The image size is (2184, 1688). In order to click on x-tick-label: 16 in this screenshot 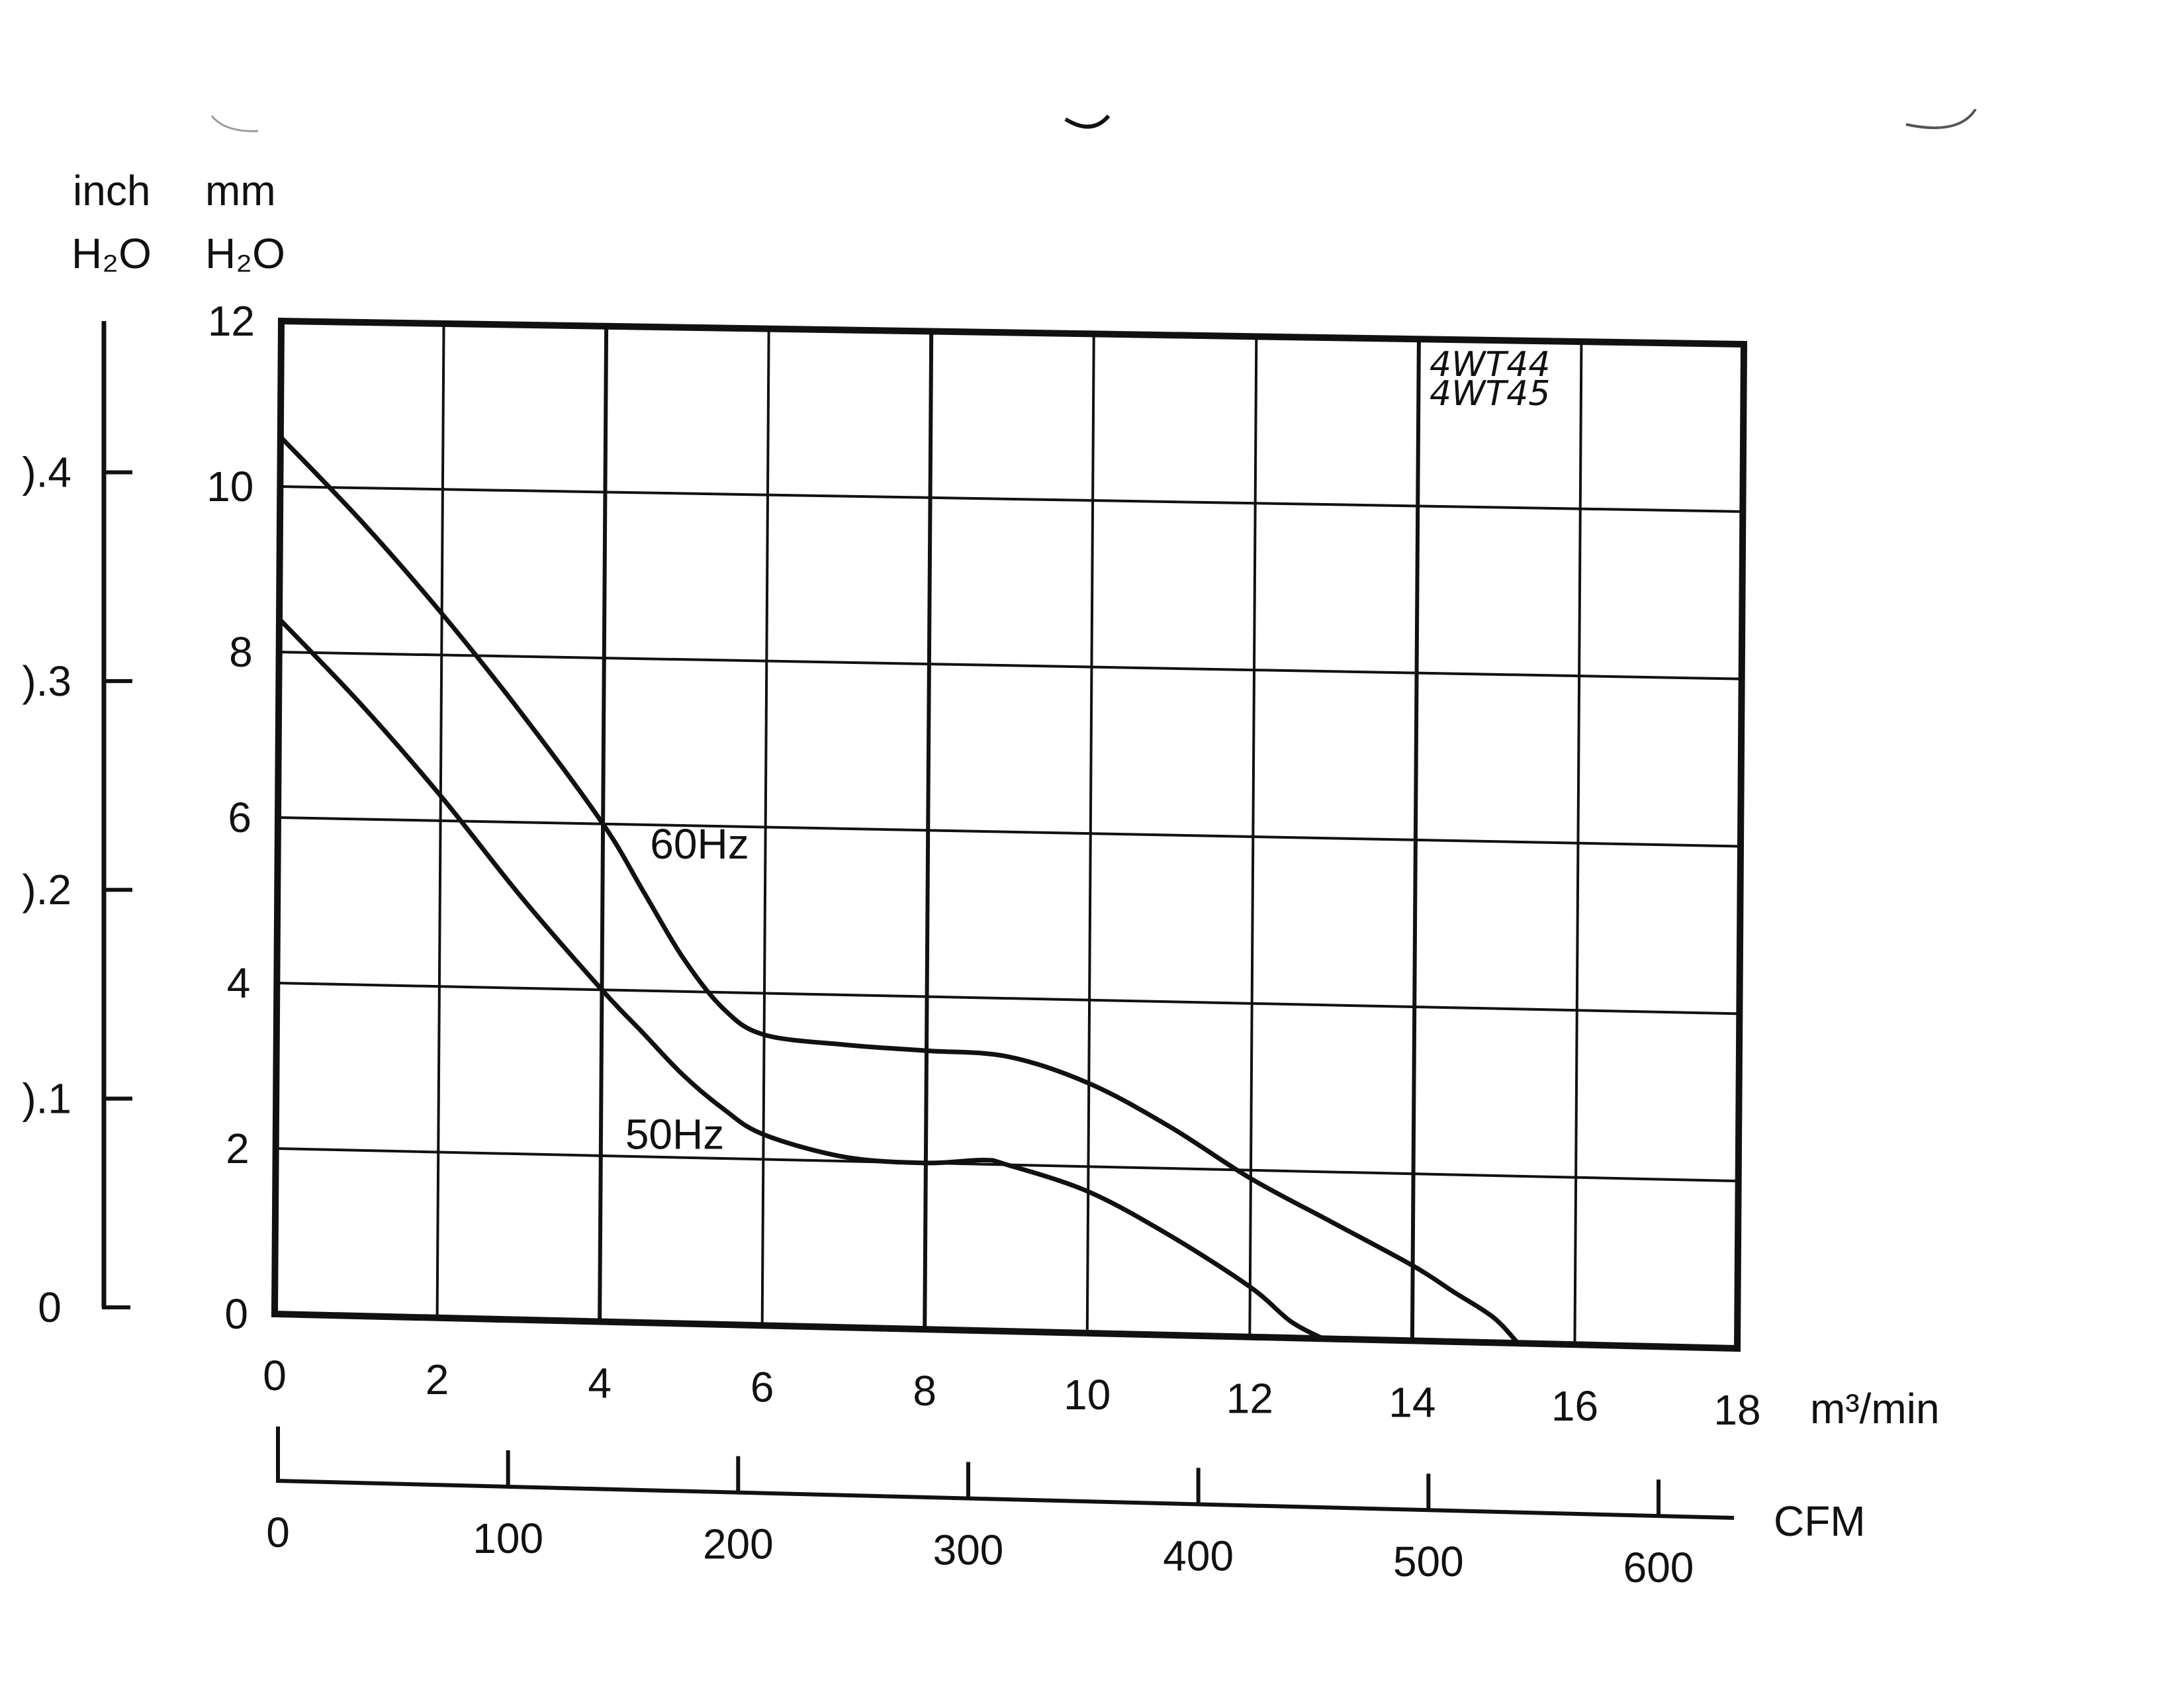, I will do `click(1575, 1406)`.